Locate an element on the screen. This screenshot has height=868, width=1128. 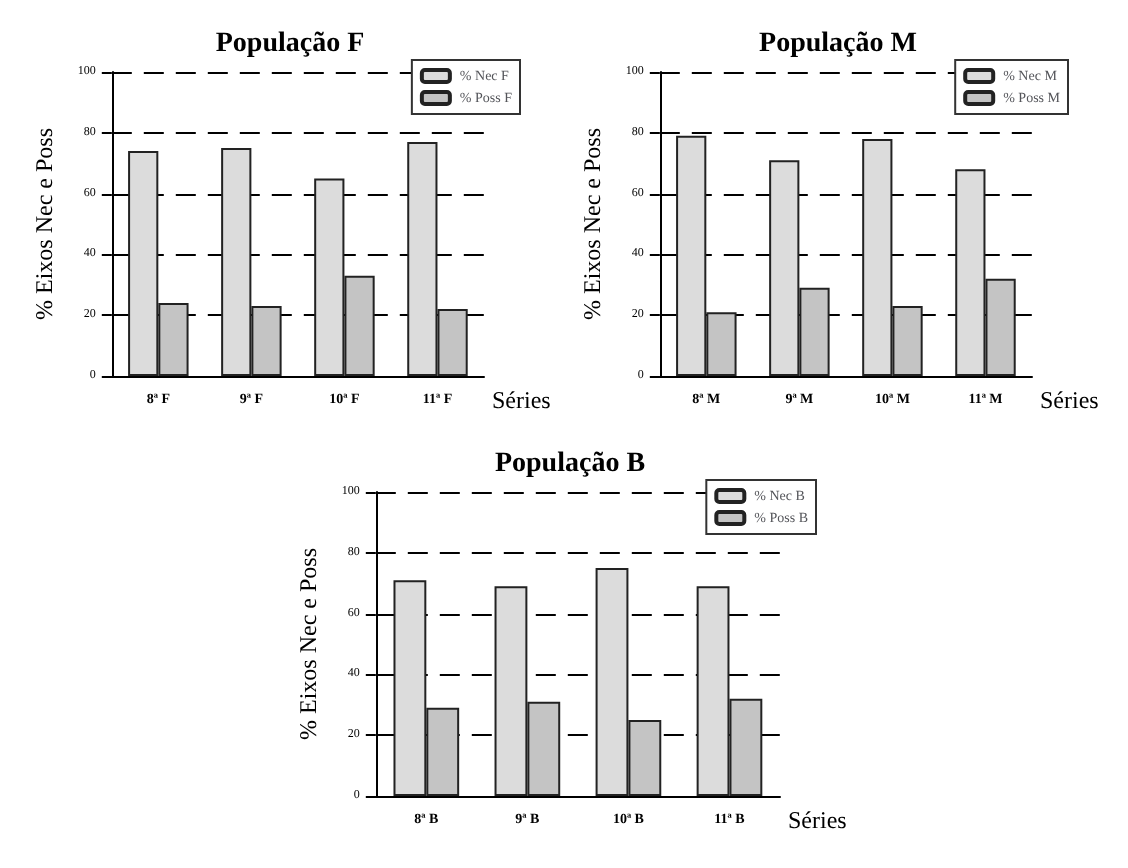
chart-title: População M is located at coordinates (838, 44).